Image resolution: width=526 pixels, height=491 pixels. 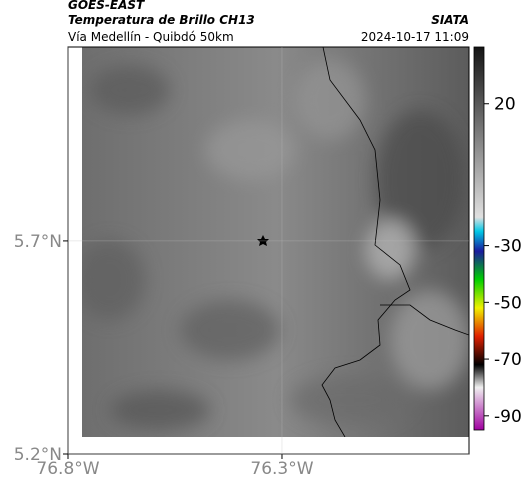 What do you see at coordinates (505, 105) in the screenshot?
I see `colorbar-tick-label: 20` at bounding box center [505, 105].